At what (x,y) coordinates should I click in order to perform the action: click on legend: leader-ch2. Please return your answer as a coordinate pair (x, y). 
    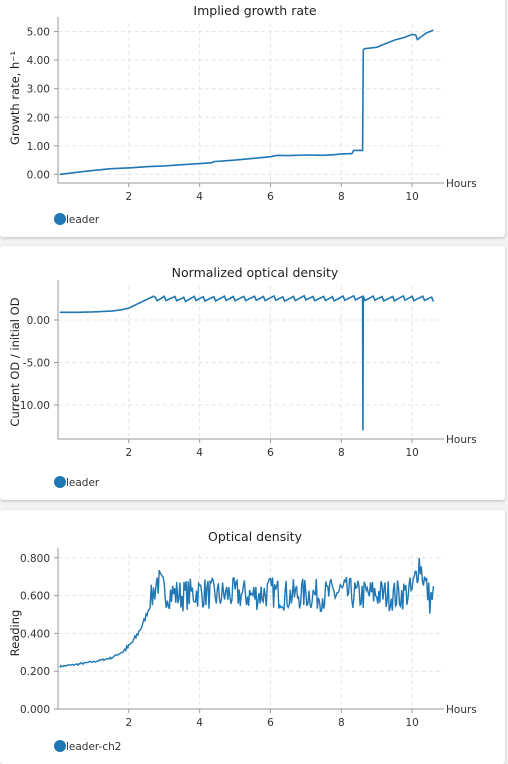
    Looking at the image, I should click on (87, 746).